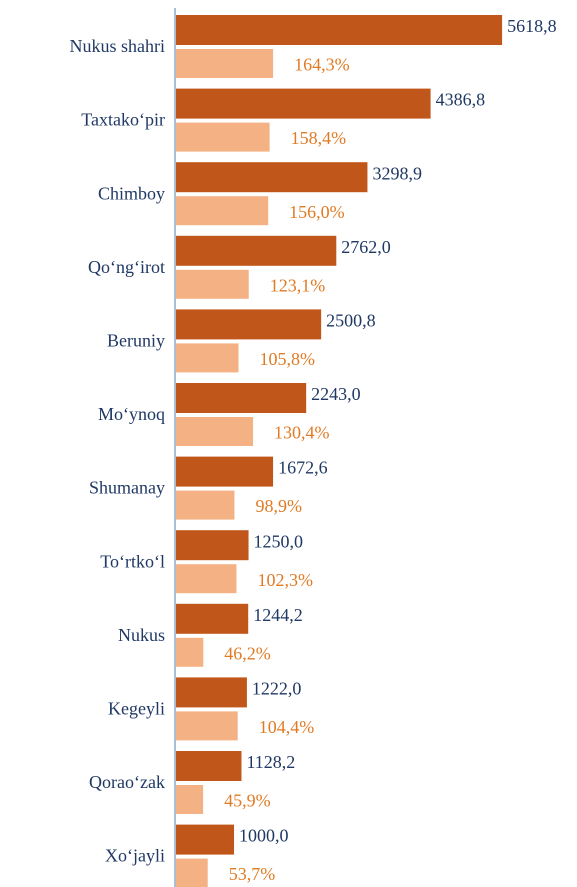 The width and height of the screenshot is (577, 887). What do you see at coordinates (252, 874) in the screenshot?
I see `data-label: 53,7%` at bounding box center [252, 874].